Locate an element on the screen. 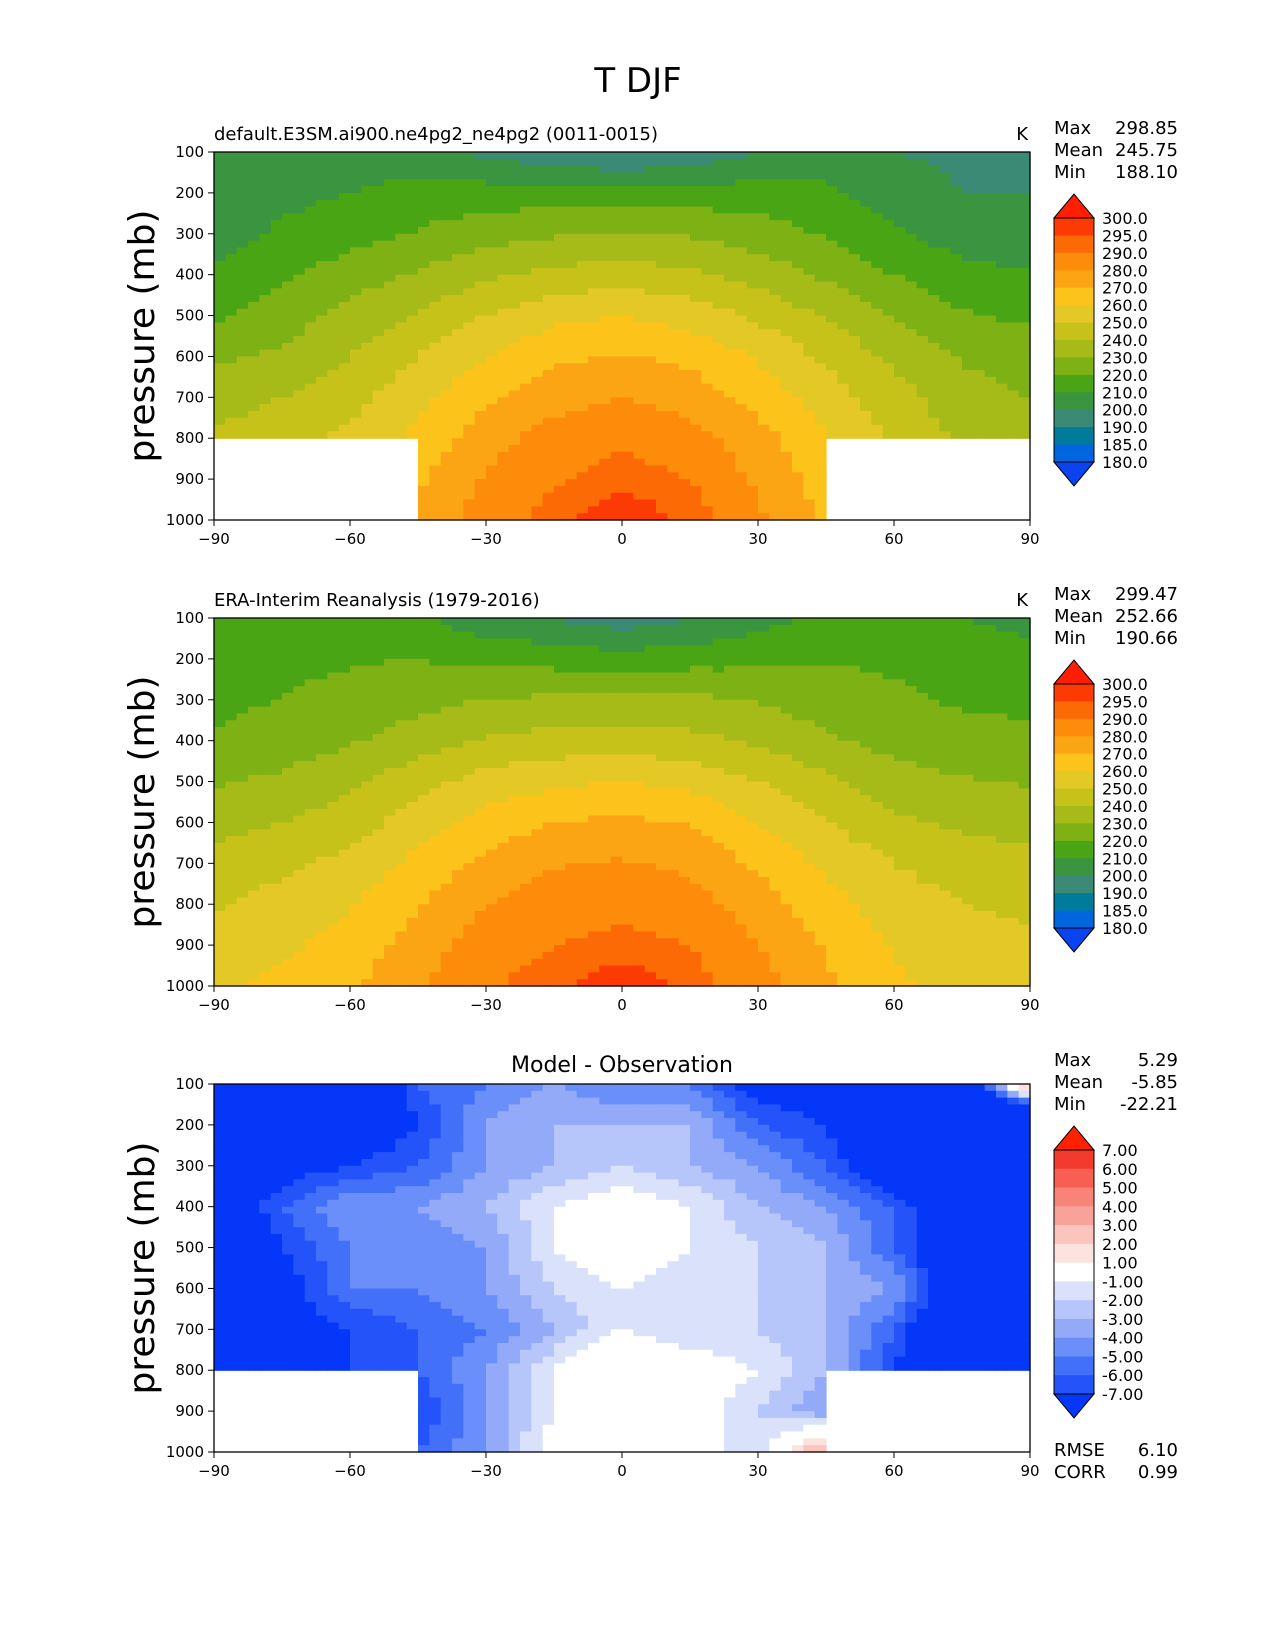 The height and width of the screenshot is (1650, 1275). figure-title: T DJF is located at coordinates (637, 81).